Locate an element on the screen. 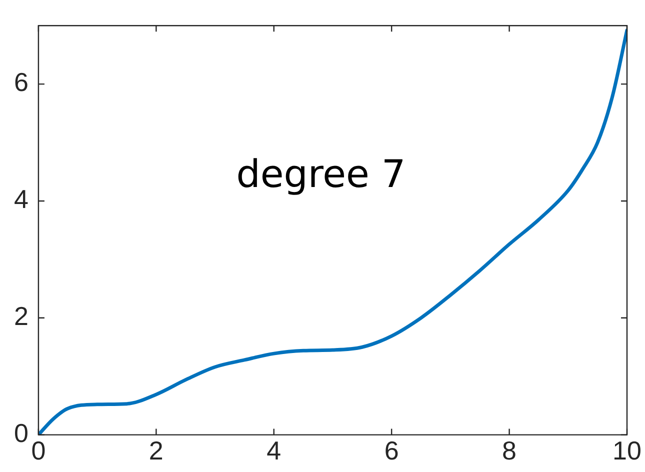 Image resolution: width=645 pixels, height=472 pixels. annotation: degree 7 is located at coordinates (321, 174).